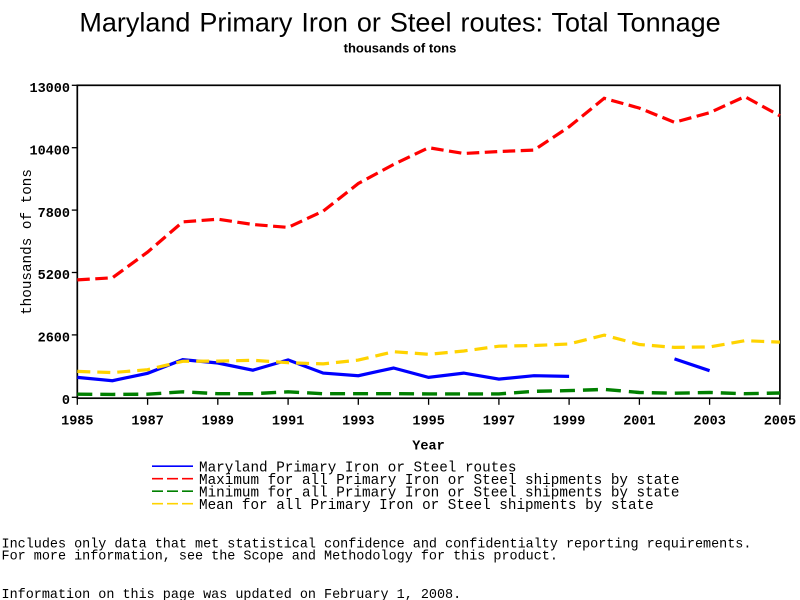 Image resolution: width=800 pixels, height=600 pixels. I want to click on svg-text: 2001, so click(639, 422).